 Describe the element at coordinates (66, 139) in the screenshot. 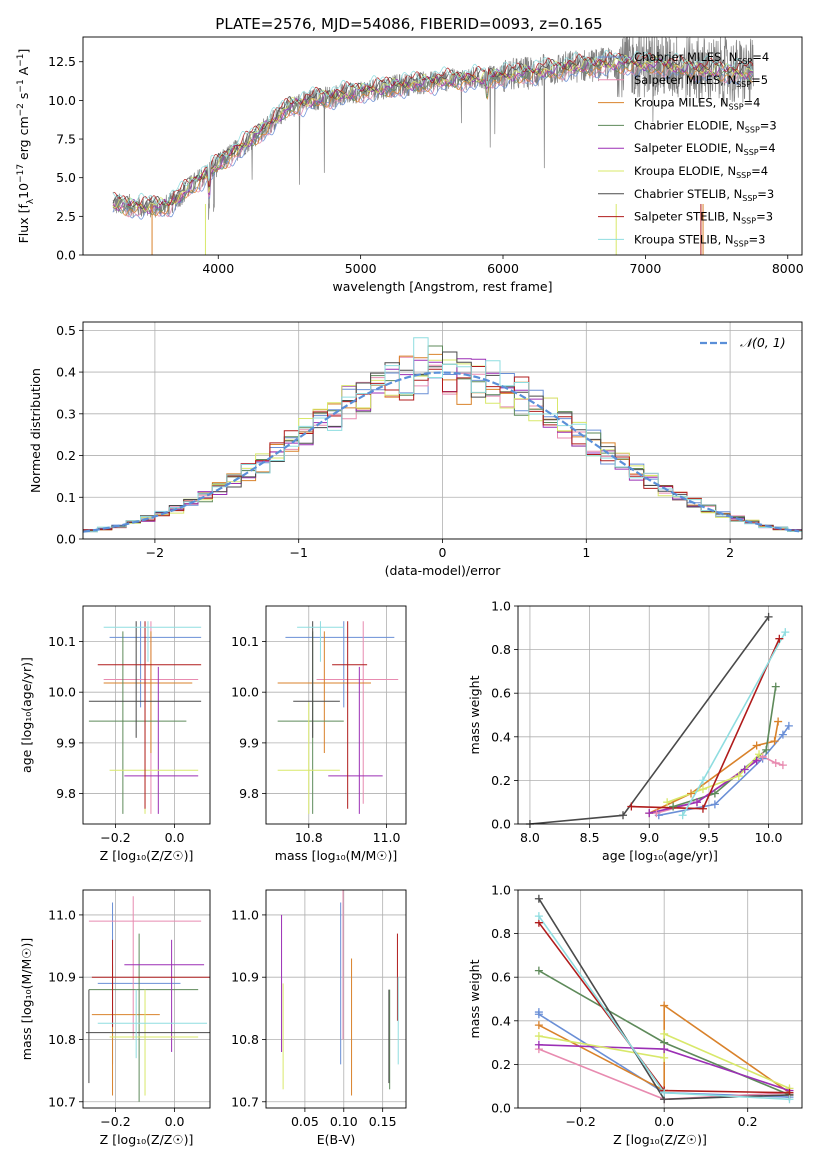

I see `y-tick-label: 7.5` at that location.